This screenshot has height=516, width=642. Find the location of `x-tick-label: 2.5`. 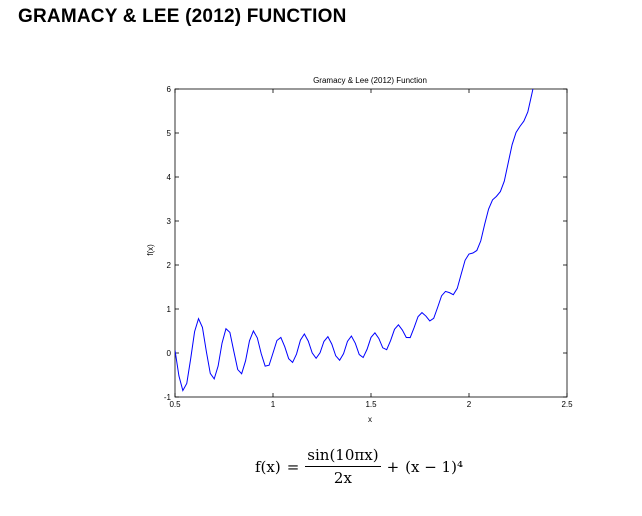

x-tick-label: 2.5 is located at coordinates (567, 404).